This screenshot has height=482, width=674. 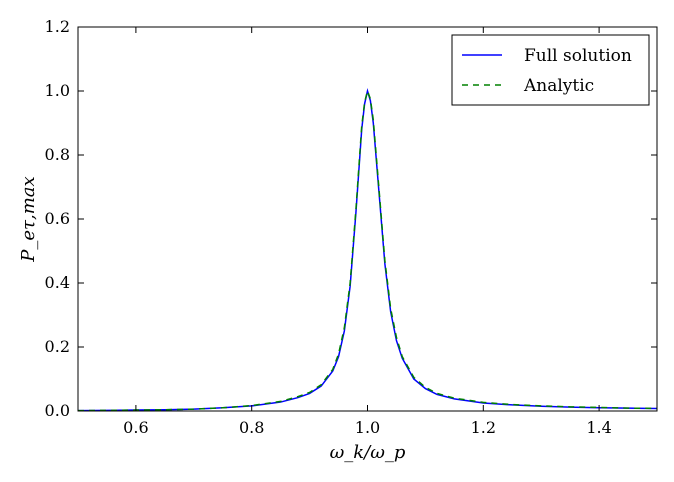 What do you see at coordinates (135, 427) in the screenshot?
I see `x-tick-label: 0.6` at bounding box center [135, 427].